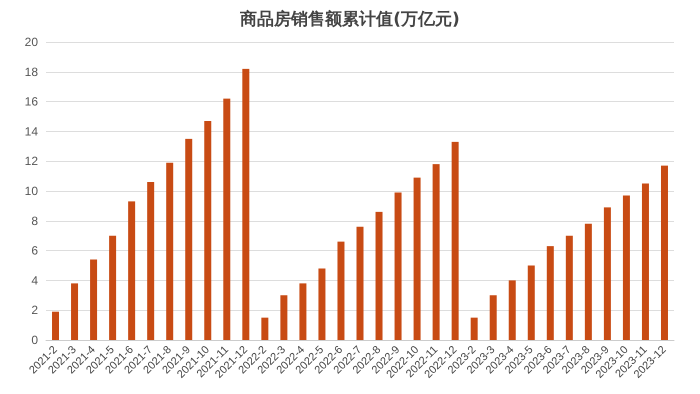  Describe the element at coordinates (349, 20) in the screenshot. I see `chart-title: 商品房销售额累计值(万亿元)` at that location.